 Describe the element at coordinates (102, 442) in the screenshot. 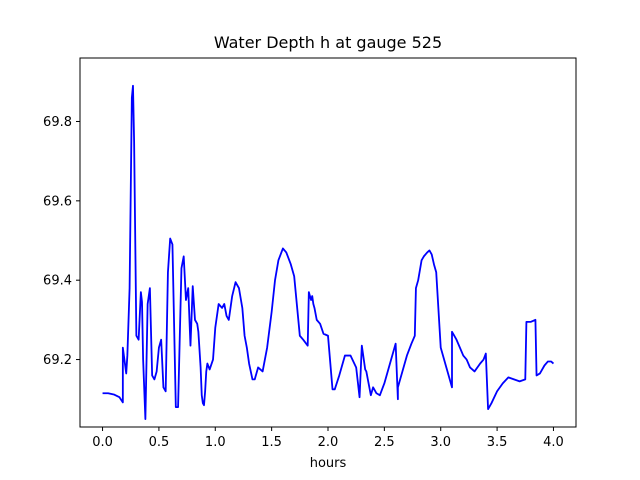

I see `x-tick-label: 0.0` at that location.